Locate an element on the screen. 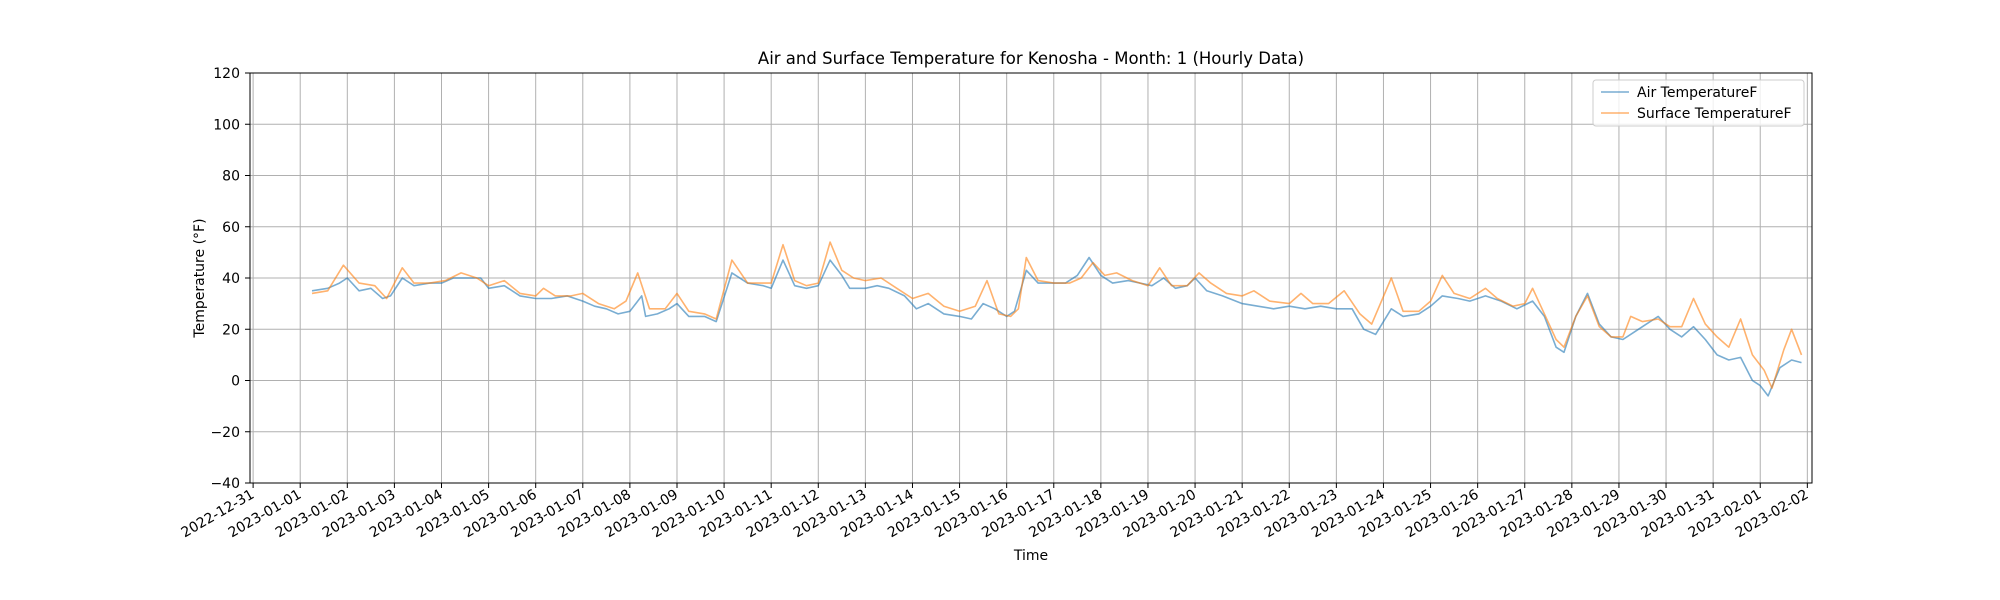  y-tick-label: −20 is located at coordinates (225, 433).